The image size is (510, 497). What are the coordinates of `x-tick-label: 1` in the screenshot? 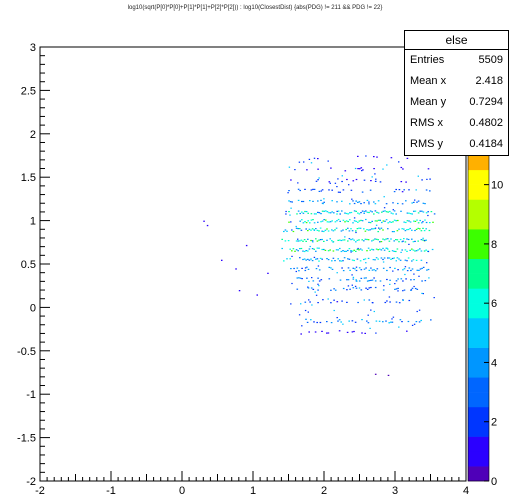 It's located at (253, 491).